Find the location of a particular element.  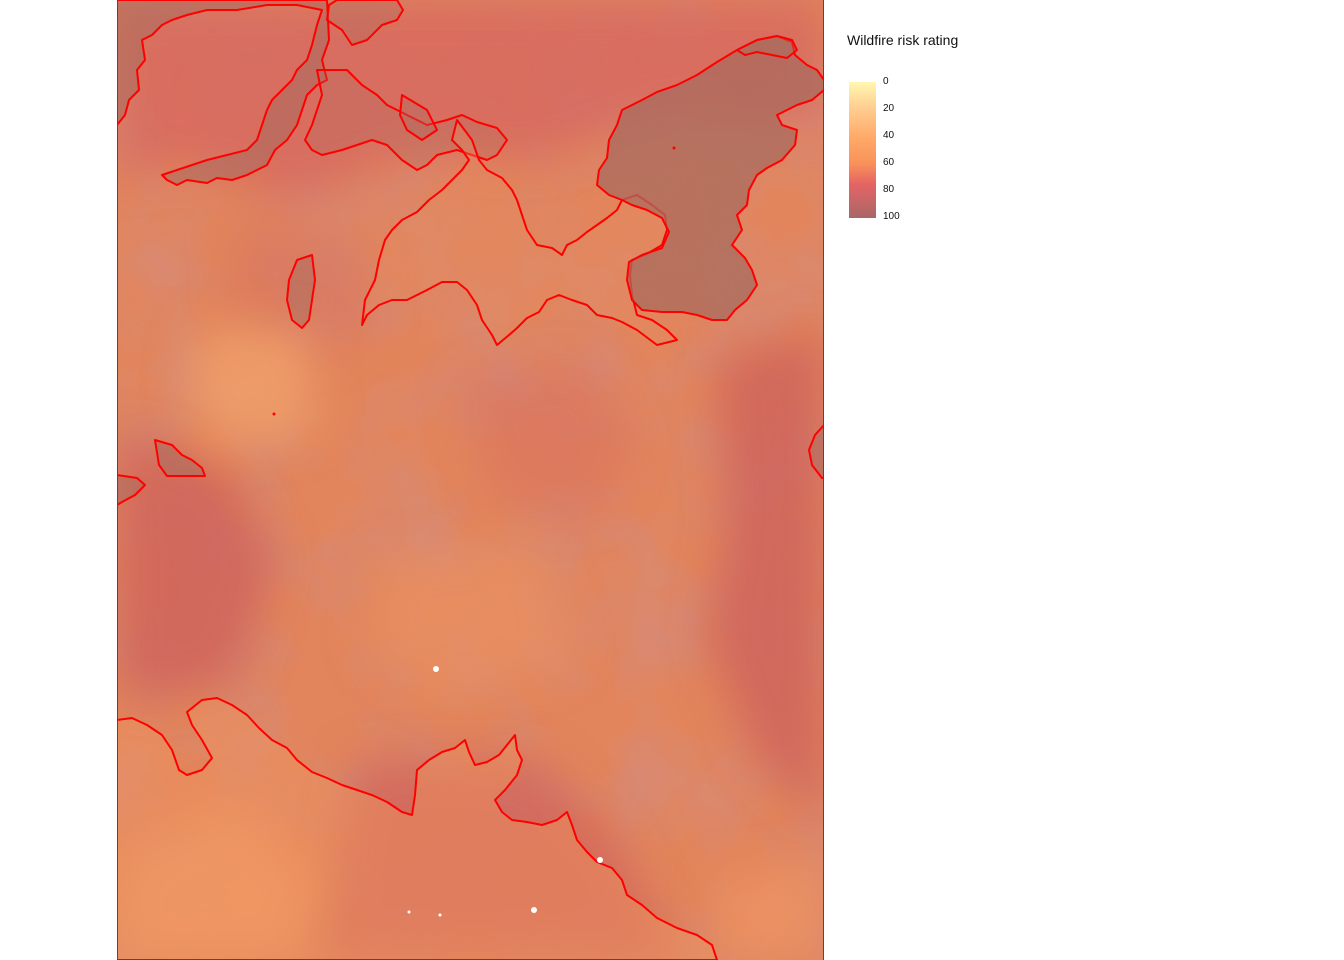

legend-tick-40: 40 is located at coordinates (889, 135).